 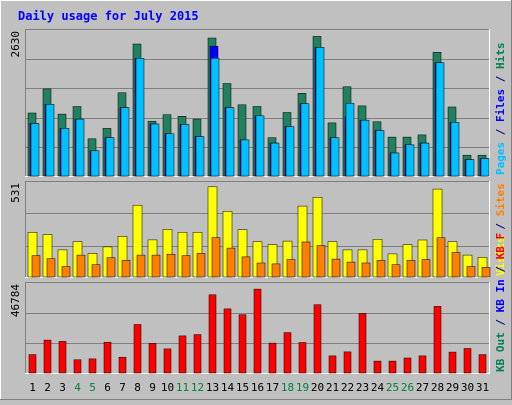 What do you see at coordinates (197, 387) in the screenshot?
I see `x-tick-label: 12` at bounding box center [197, 387].